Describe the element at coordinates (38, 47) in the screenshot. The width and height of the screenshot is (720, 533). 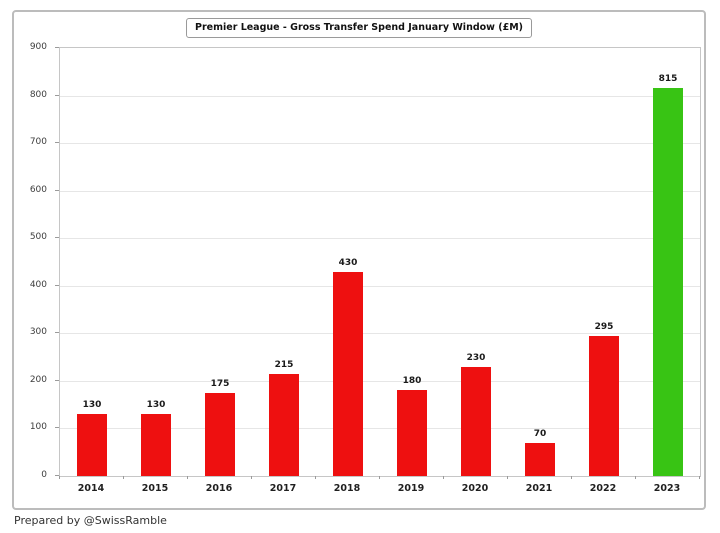
I see `y-axis-label: 900` at that location.